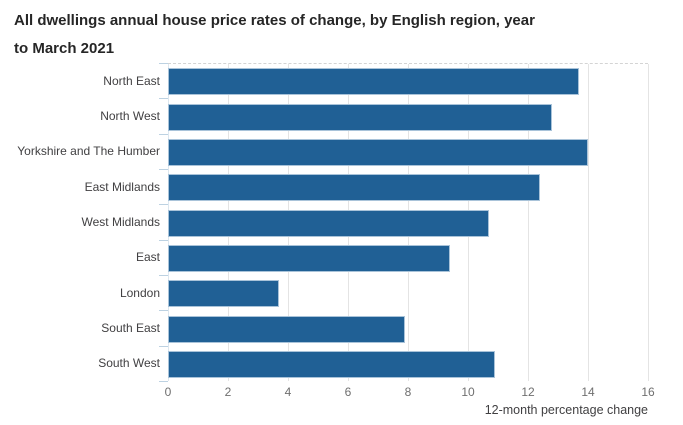 This screenshot has width=683, height=425. I want to click on category-label: North West, so click(130, 115).